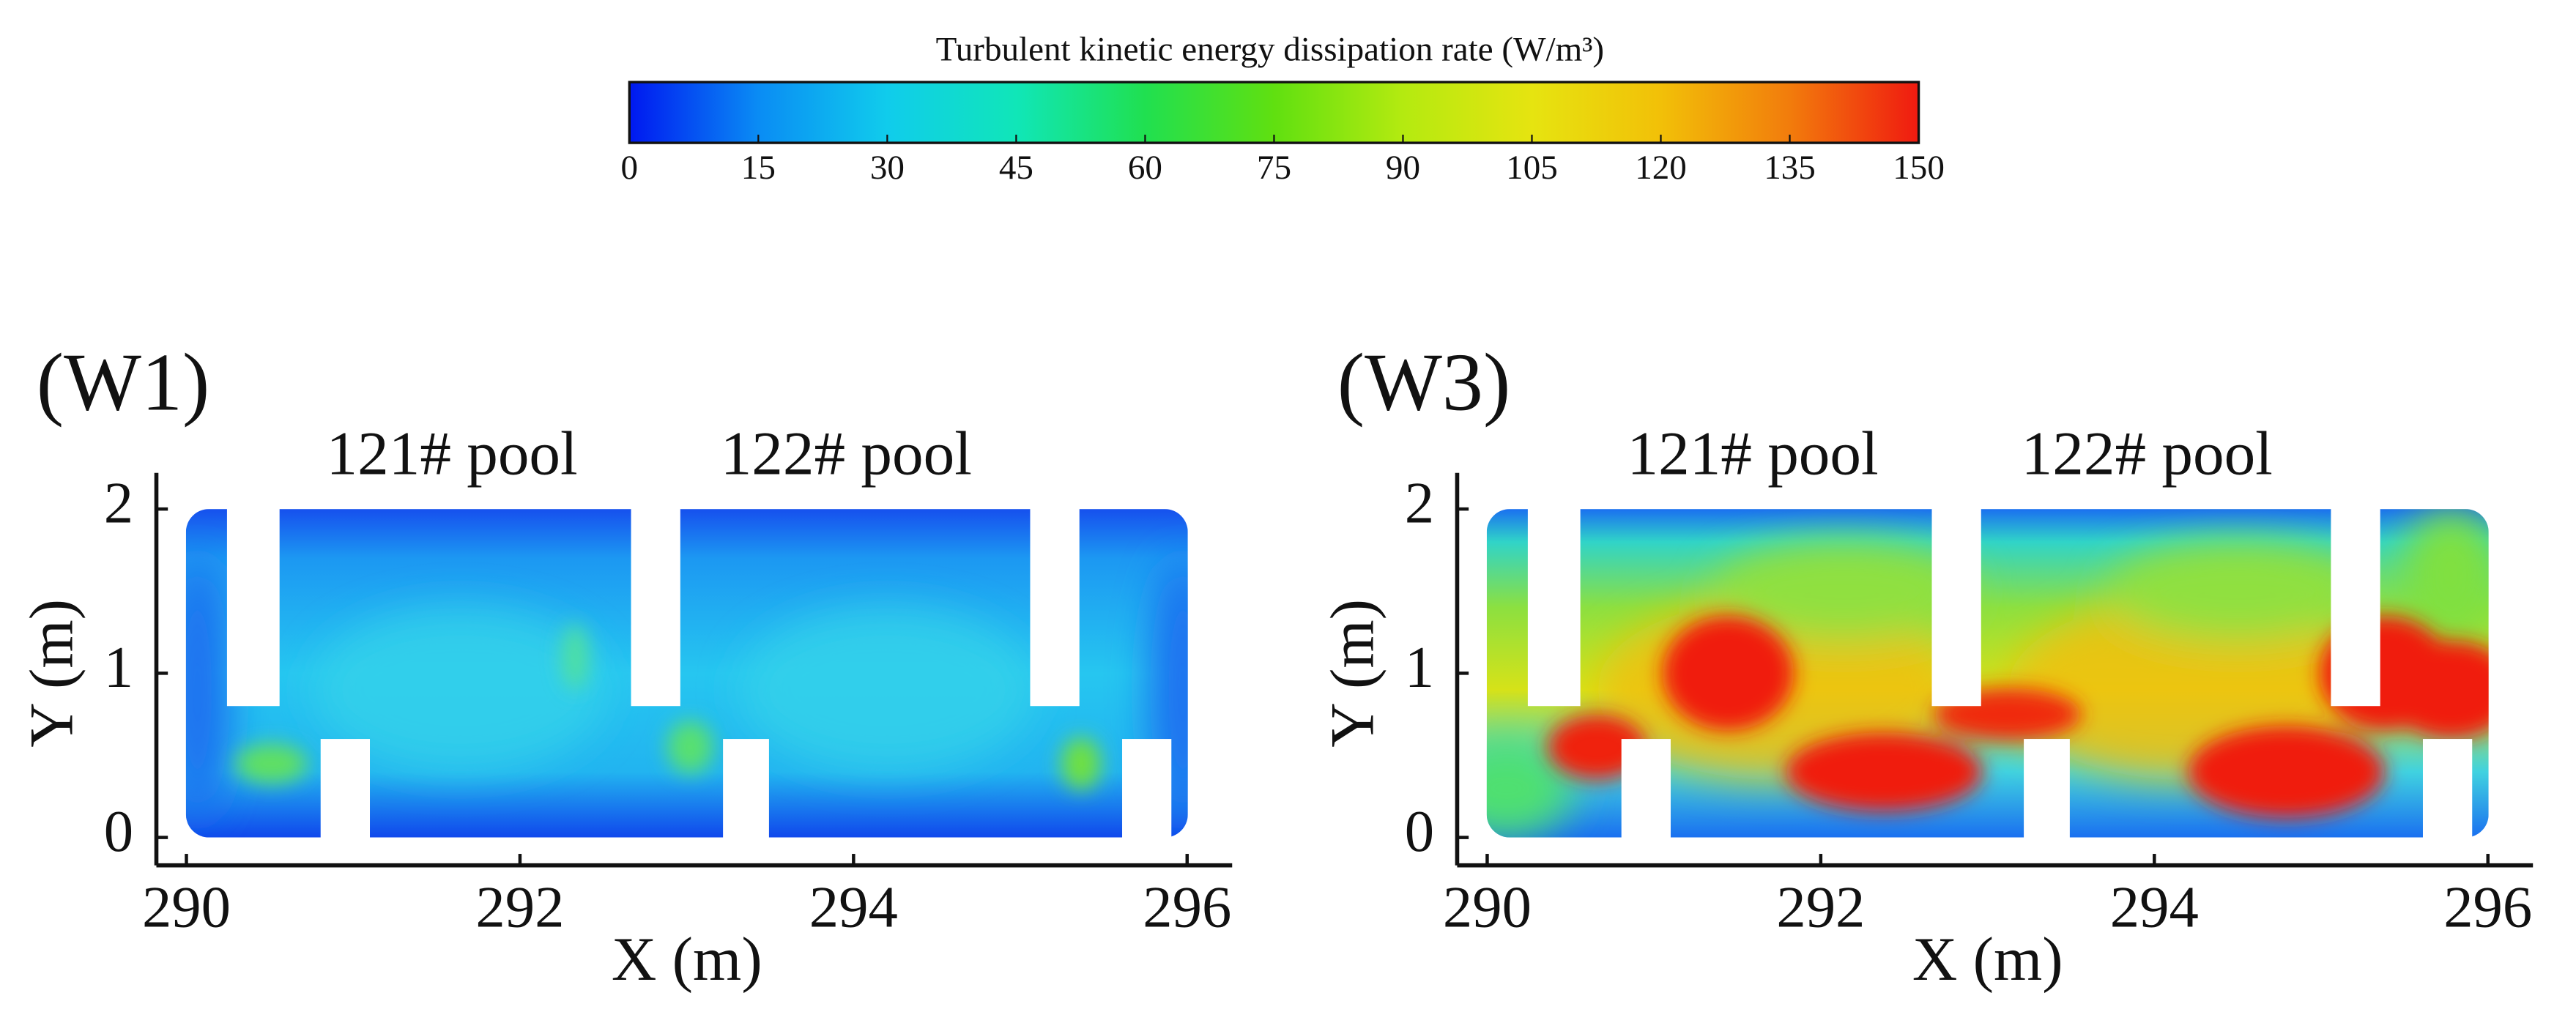  Describe the element at coordinates (1145, 168) in the screenshot. I see `colorbar-tick-label: 60` at that location.